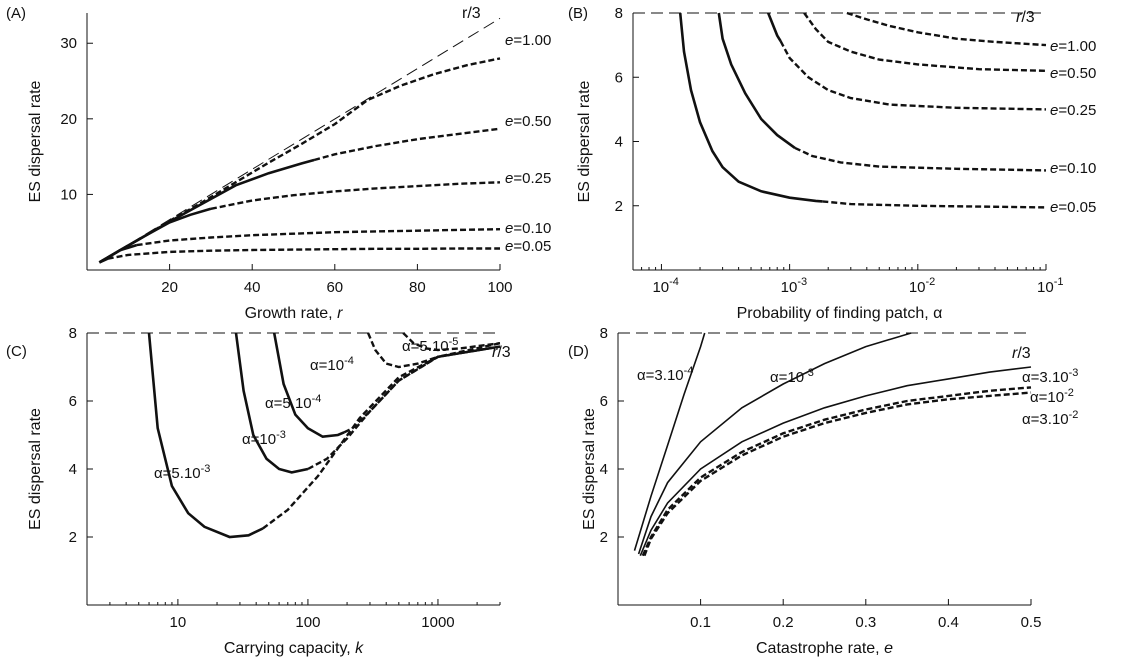 This screenshot has height=663, width=1128. Describe the element at coordinates (332, 364) in the screenshot. I see `series-label: α=10-4` at that location.